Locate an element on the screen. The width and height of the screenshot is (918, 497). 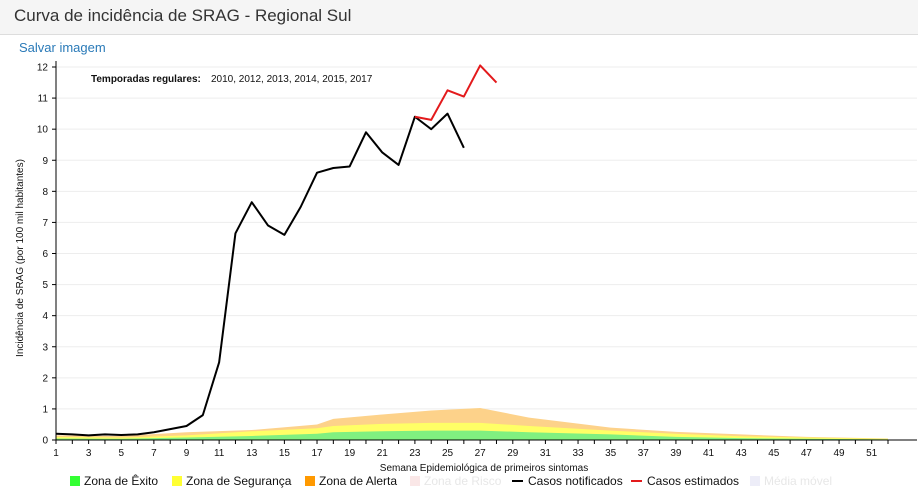
x-tick-label: 21 is located at coordinates (383, 453).